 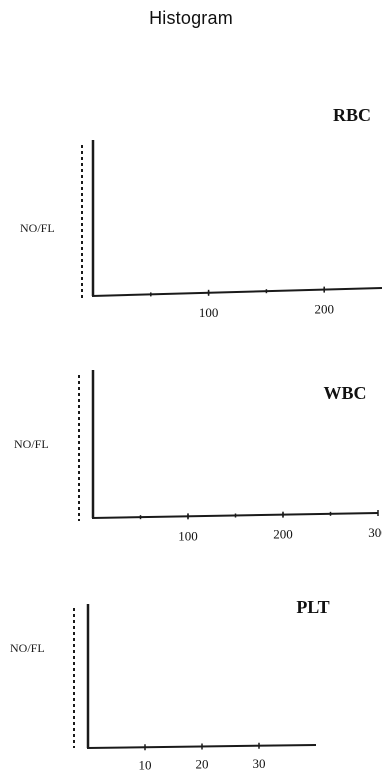 What do you see at coordinates (236, 292) in the screenshot?
I see `rbc-x-axis` at bounding box center [236, 292].